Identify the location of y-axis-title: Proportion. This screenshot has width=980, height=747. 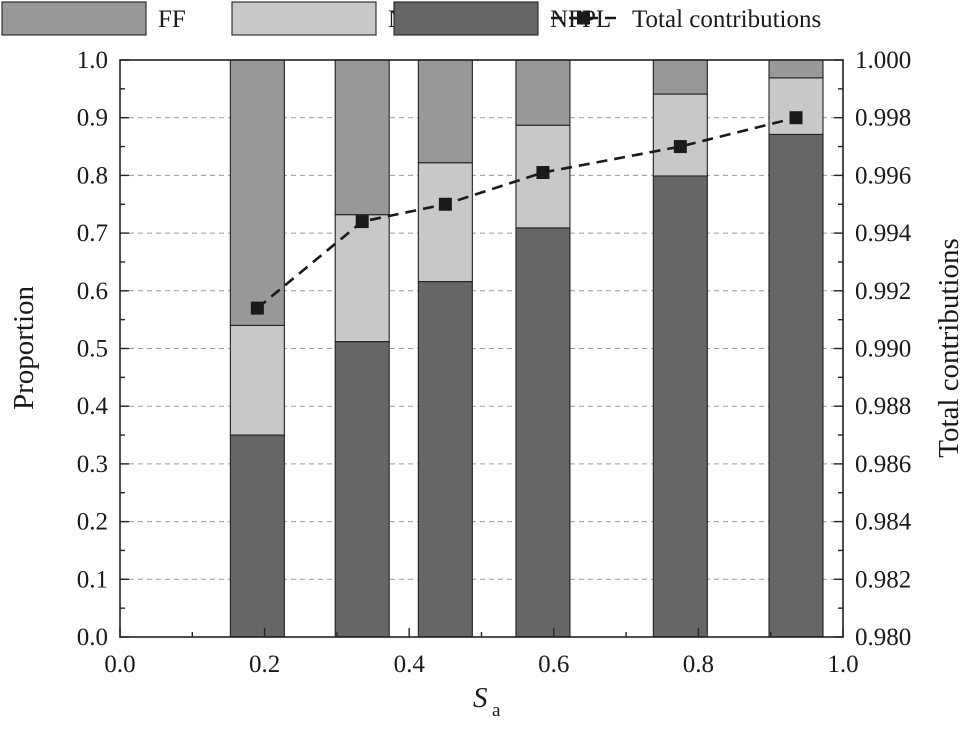
(24, 347).